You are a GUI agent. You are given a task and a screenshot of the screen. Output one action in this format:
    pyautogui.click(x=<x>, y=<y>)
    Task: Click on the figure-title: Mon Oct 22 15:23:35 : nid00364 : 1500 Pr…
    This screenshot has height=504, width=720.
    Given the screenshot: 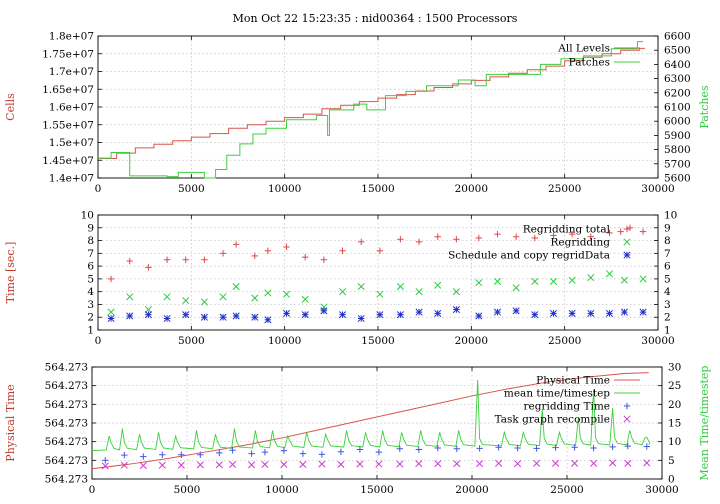 What is the action you would take?
    pyautogui.click(x=375, y=18)
    